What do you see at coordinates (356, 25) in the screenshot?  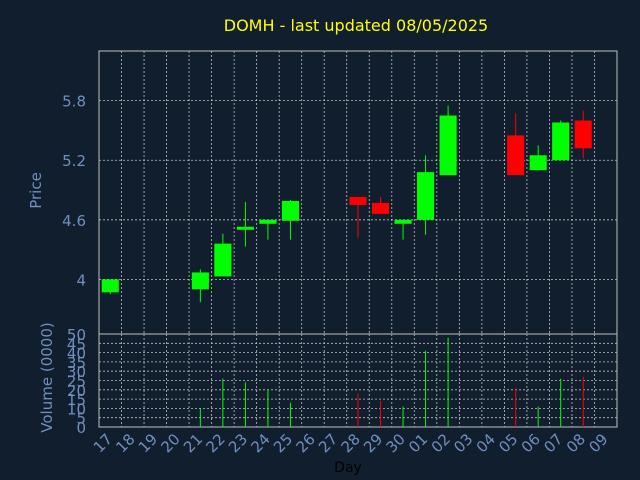 I see `chart-title: DOMH - last updated 08/05/2025` at bounding box center [356, 25].